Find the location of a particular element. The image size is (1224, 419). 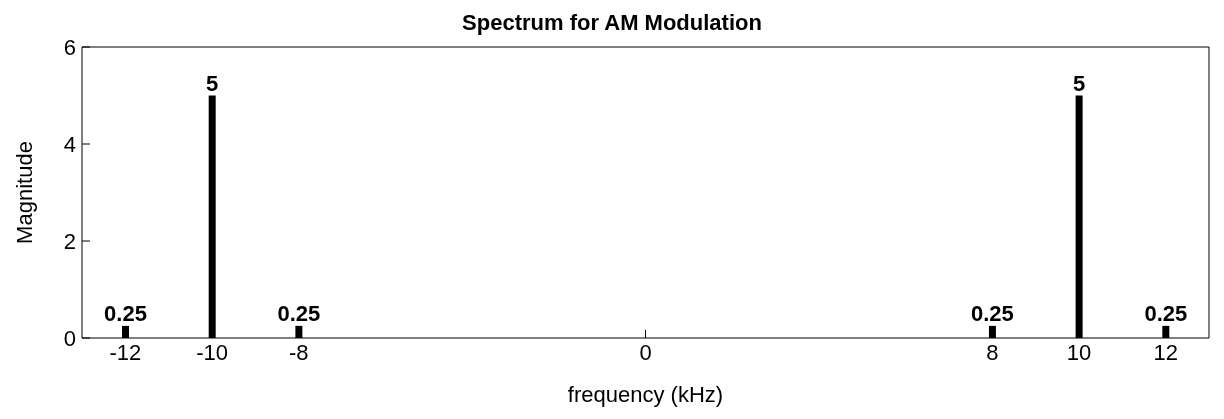

x-tick-label: -10 is located at coordinates (212, 352).